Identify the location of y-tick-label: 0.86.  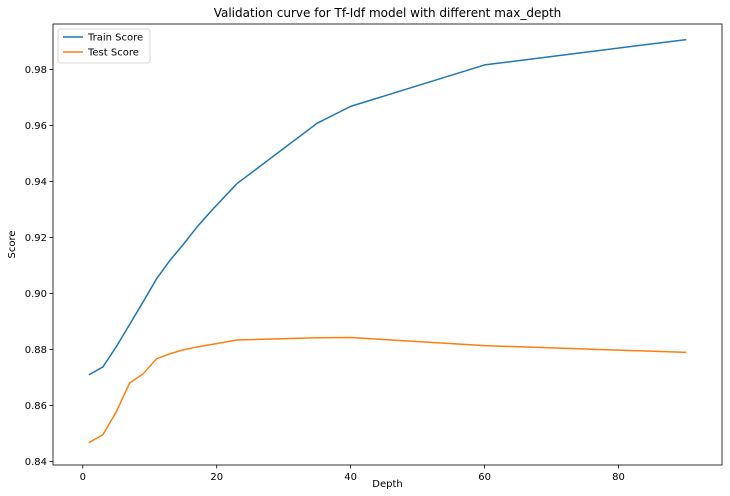
(36, 406).